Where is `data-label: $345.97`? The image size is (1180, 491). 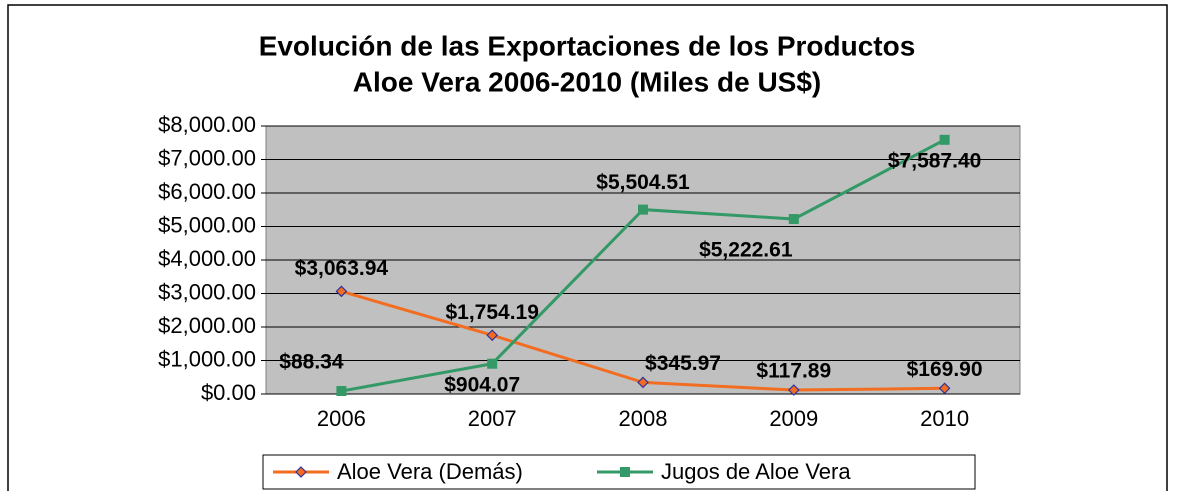 data-label: $345.97 is located at coordinates (683, 363).